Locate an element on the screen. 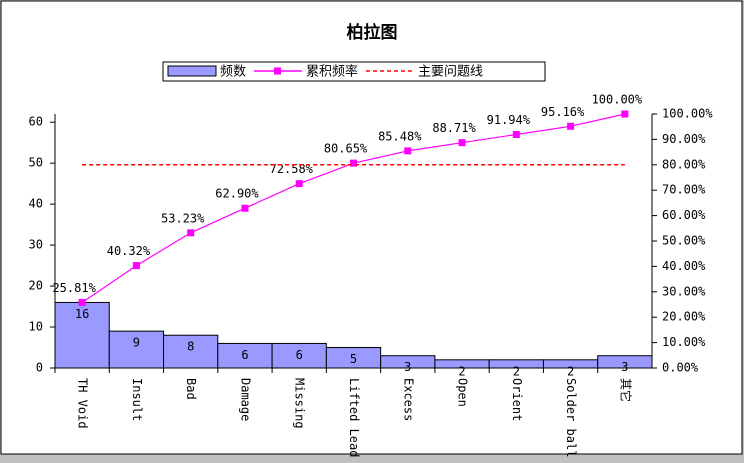 Image resolution: width=744 pixels, height=463 pixels. x-tick-label: Orient is located at coordinates (517, 399).